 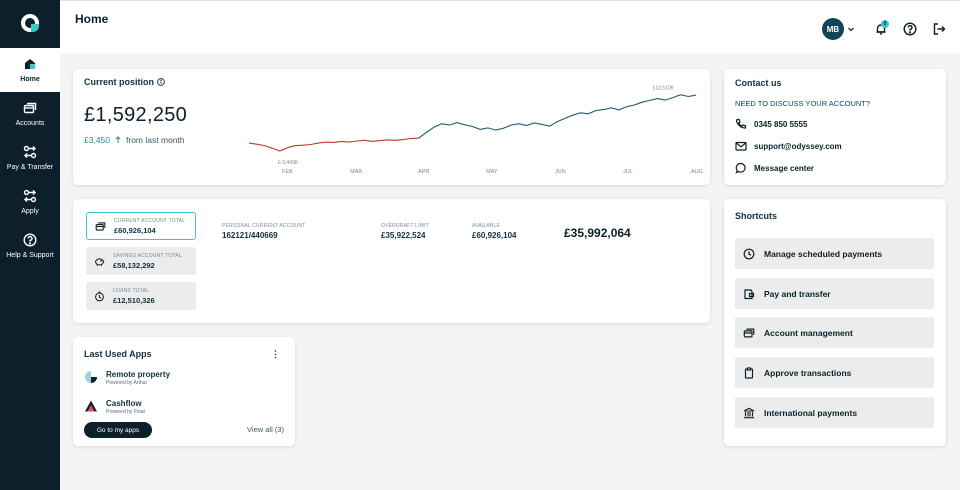 I want to click on position-chart: FEB MAR APR MAY JUN JUL AUG £-3,443K £12,510K, so click(x=475, y=130).